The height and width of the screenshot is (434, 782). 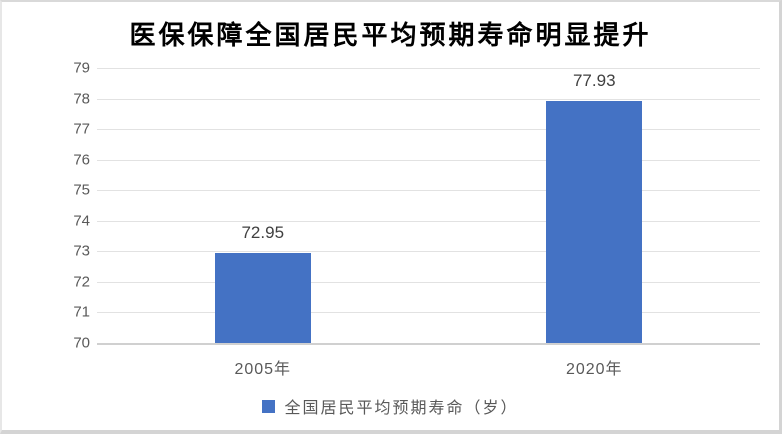 I want to click on y-axis-tick-label: 72, so click(x=81, y=282).